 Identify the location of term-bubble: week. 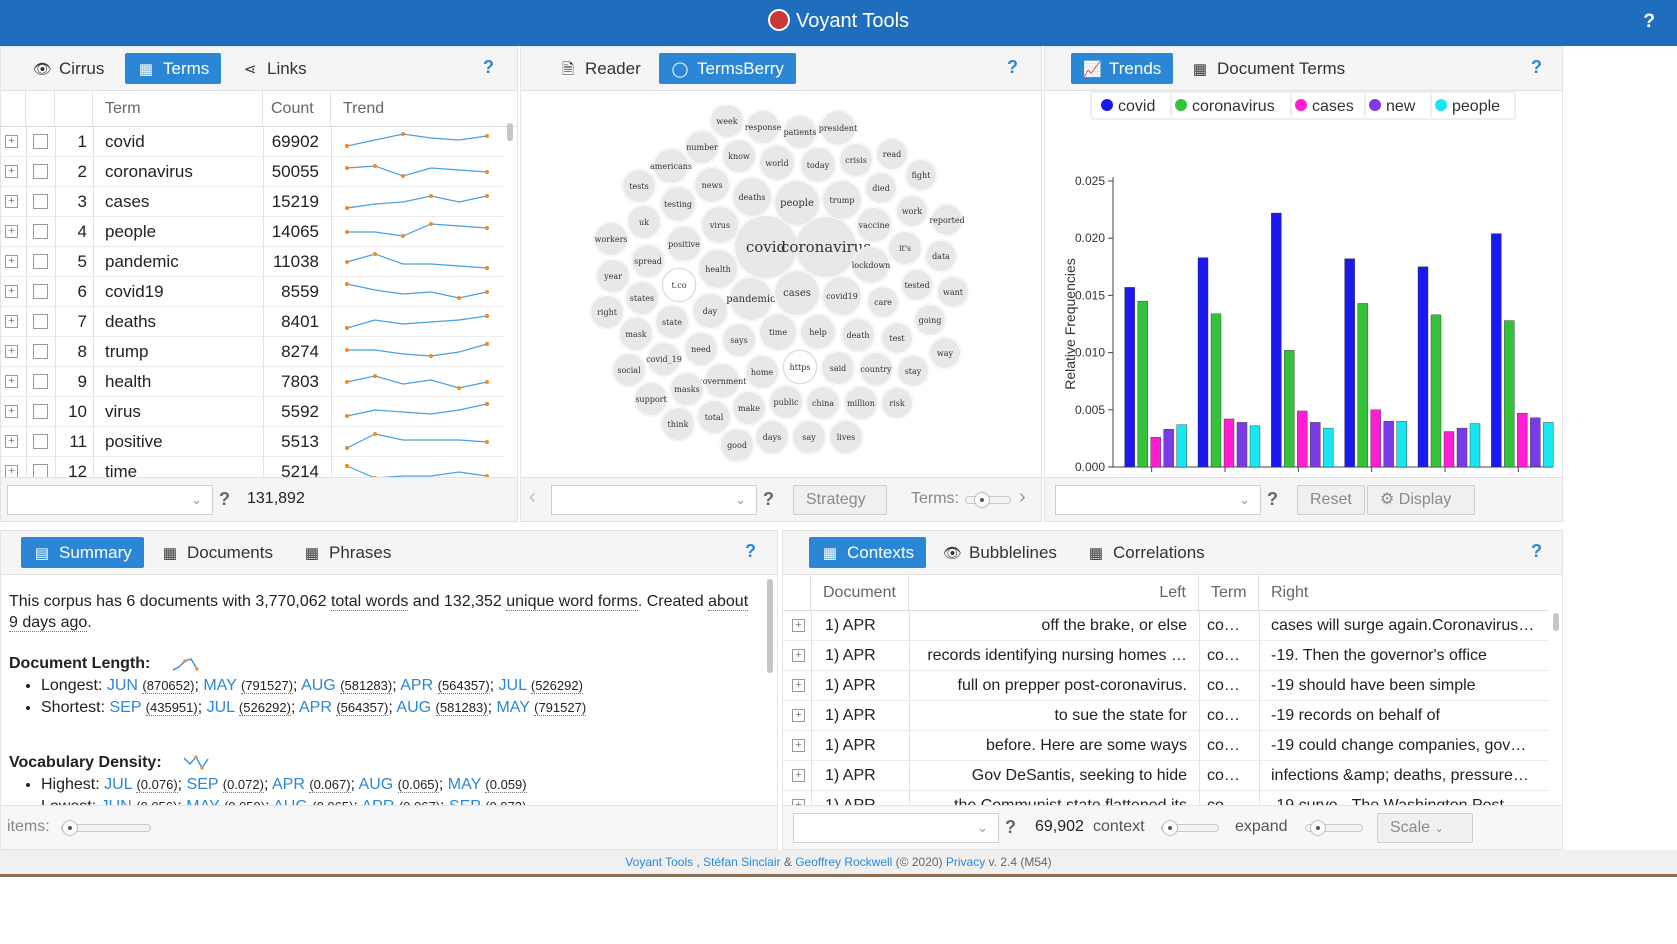
(727, 121).